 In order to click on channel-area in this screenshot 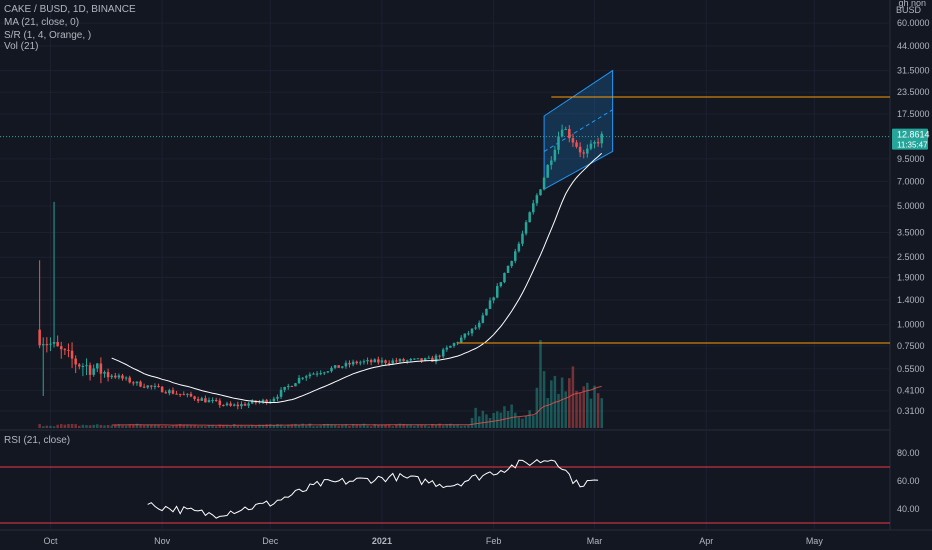, I will do `click(578, 130)`.